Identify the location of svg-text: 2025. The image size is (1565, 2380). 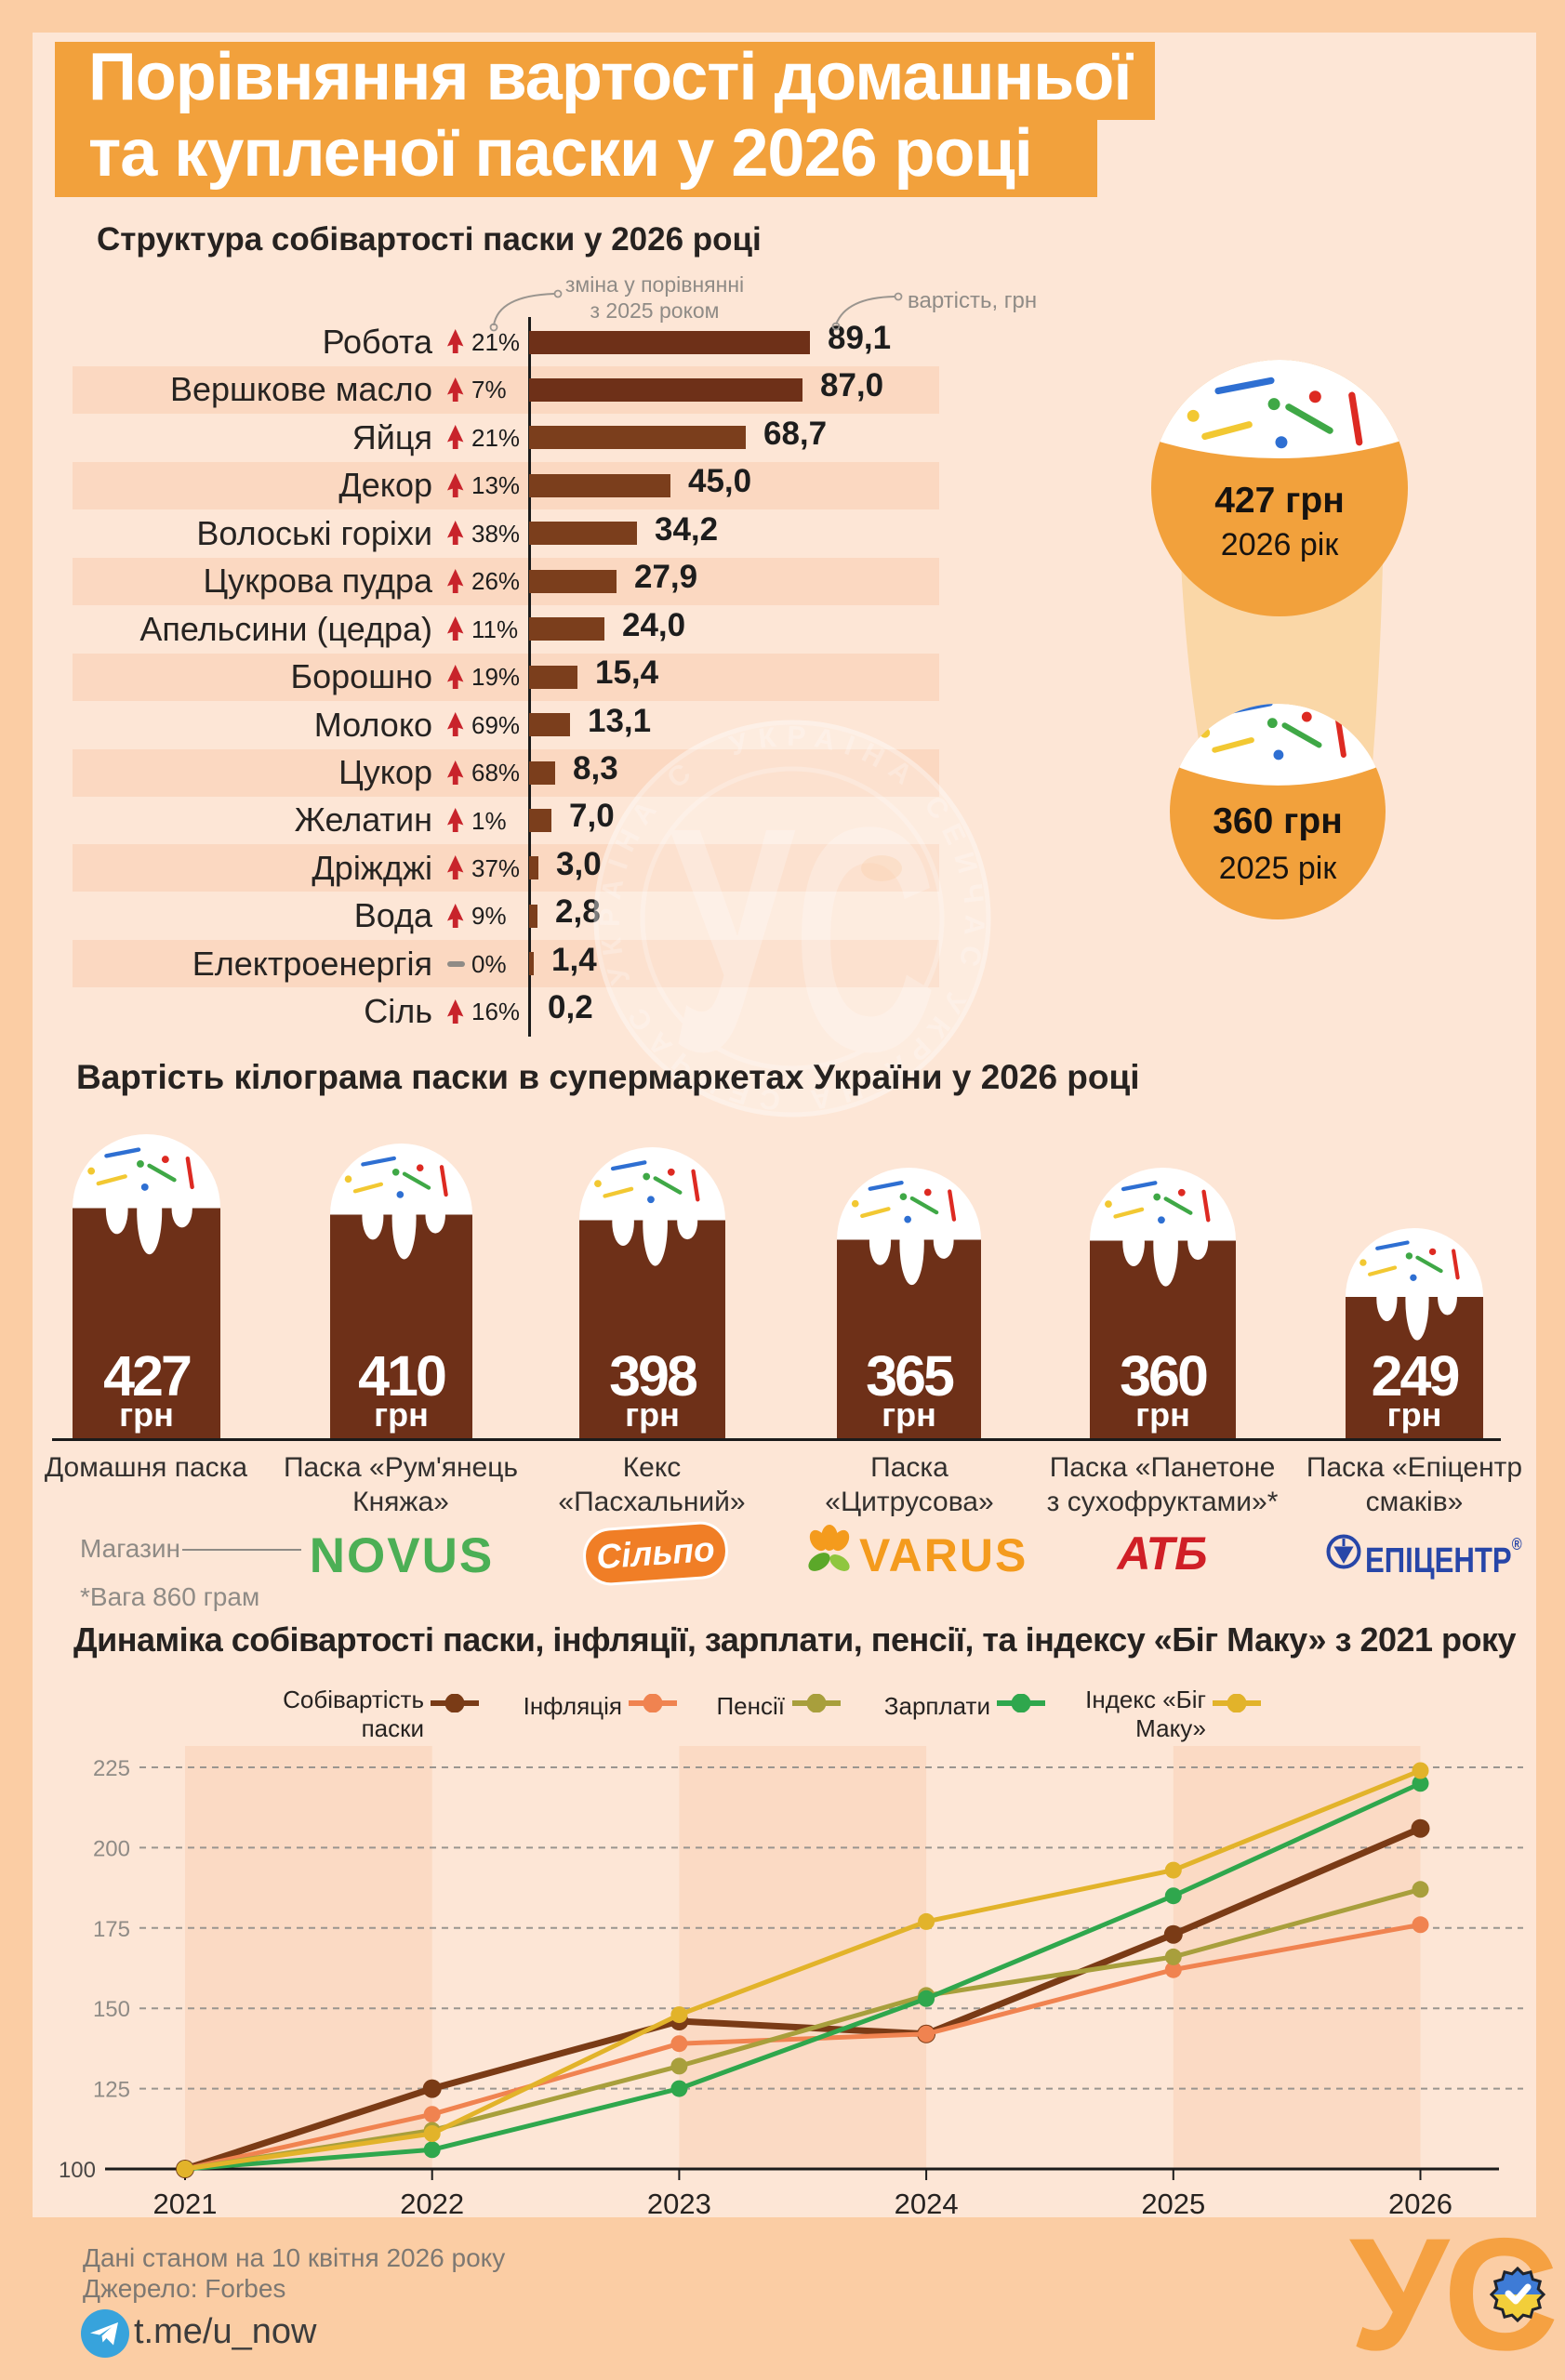
(1173, 2204).